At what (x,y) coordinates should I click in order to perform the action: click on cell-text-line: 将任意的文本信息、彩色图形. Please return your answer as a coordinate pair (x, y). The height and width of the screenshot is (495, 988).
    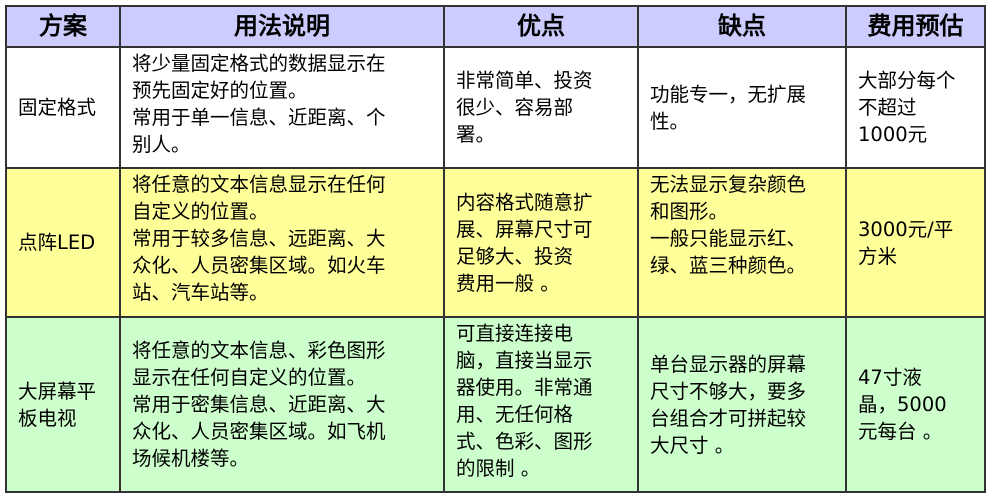
    Looking at the image, I should click on (259, 350).